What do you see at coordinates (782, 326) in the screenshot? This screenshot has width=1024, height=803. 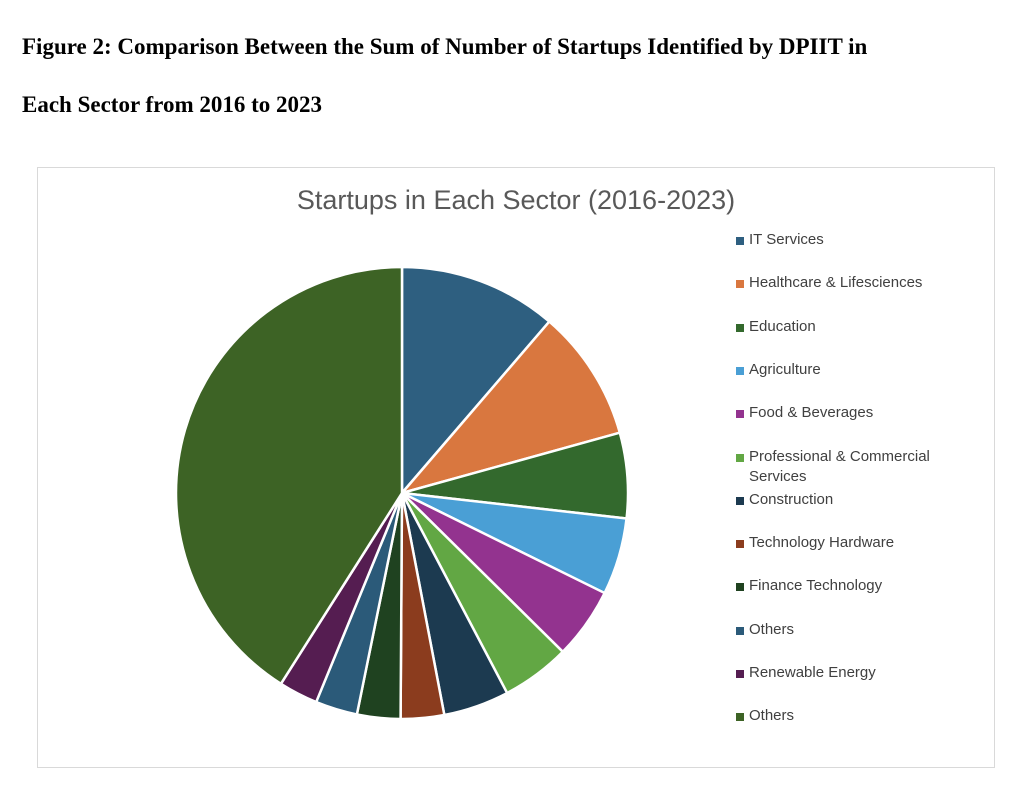 I see `legend-label: Education` at bounding box center [782, 326].